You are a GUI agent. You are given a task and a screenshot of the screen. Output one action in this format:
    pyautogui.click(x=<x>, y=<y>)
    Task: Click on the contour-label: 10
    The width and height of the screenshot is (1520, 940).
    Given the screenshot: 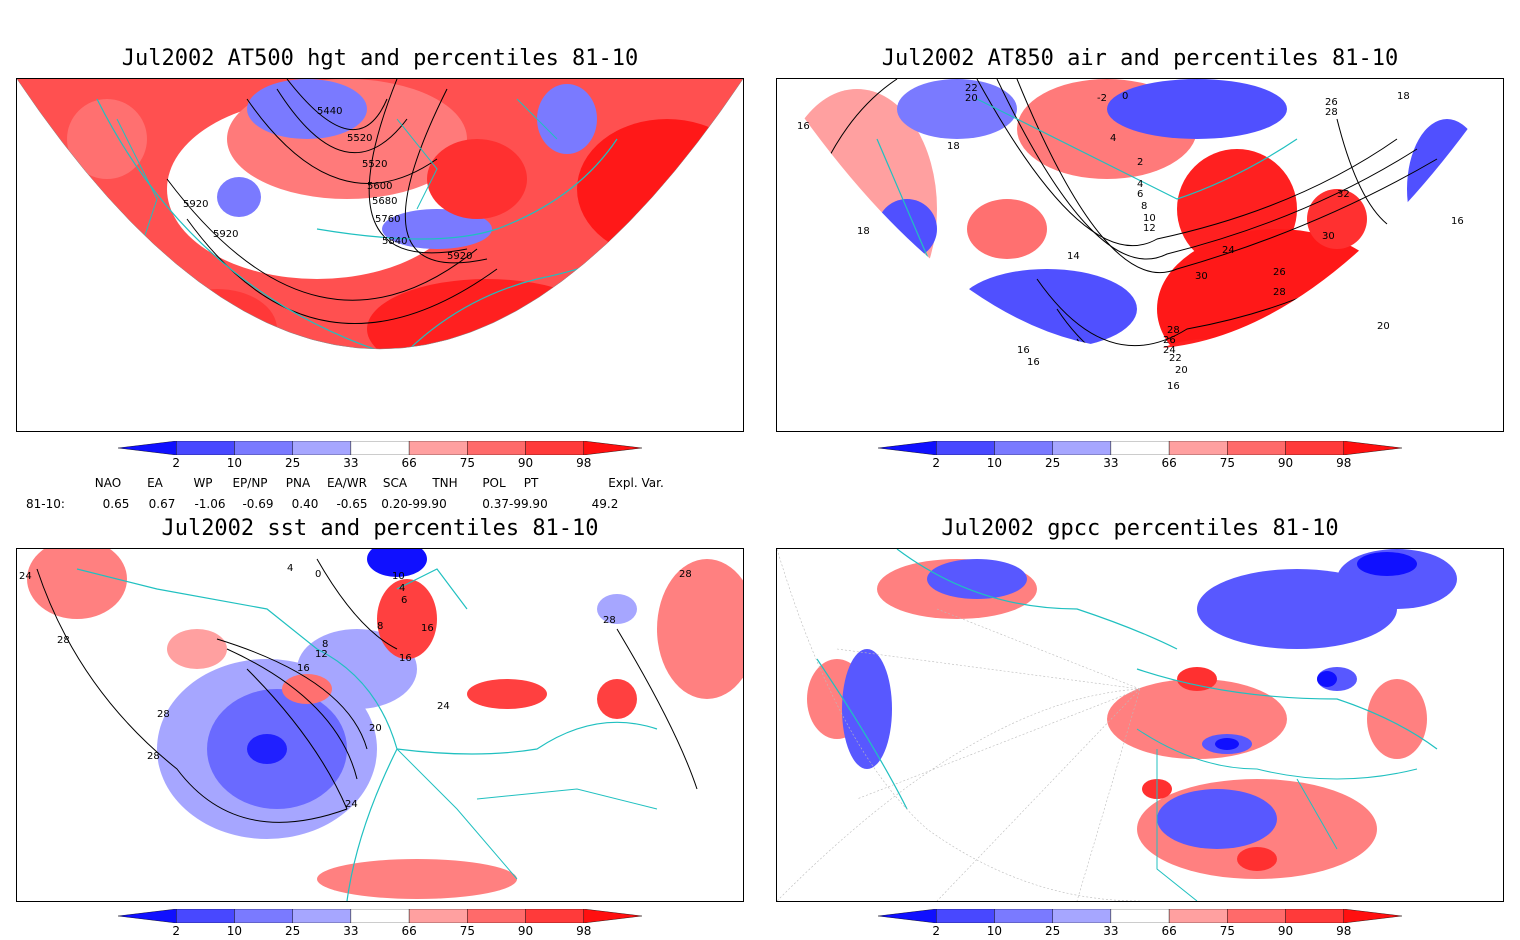 What is the action you would take?
    pyautogui.click(x=398, y=576)
    